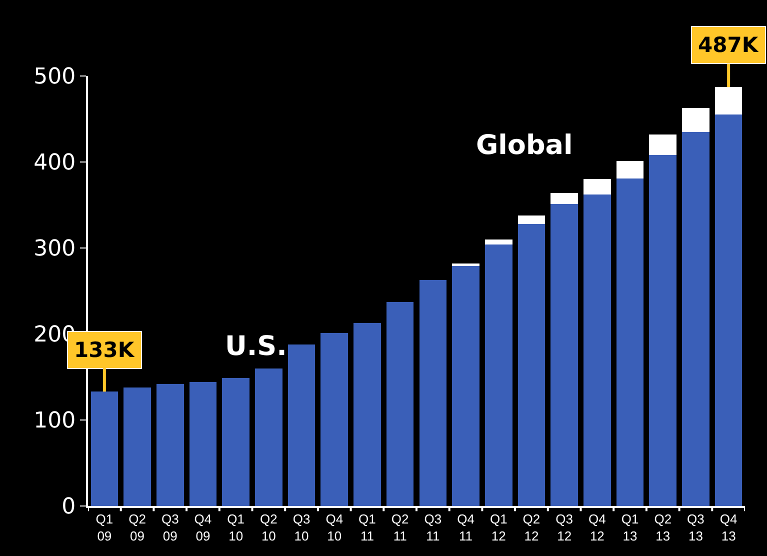  What do you see at coordinates (55, 421) in the screenshot?
I see `y-tick-label: 100` at bounding box center [55, 421].